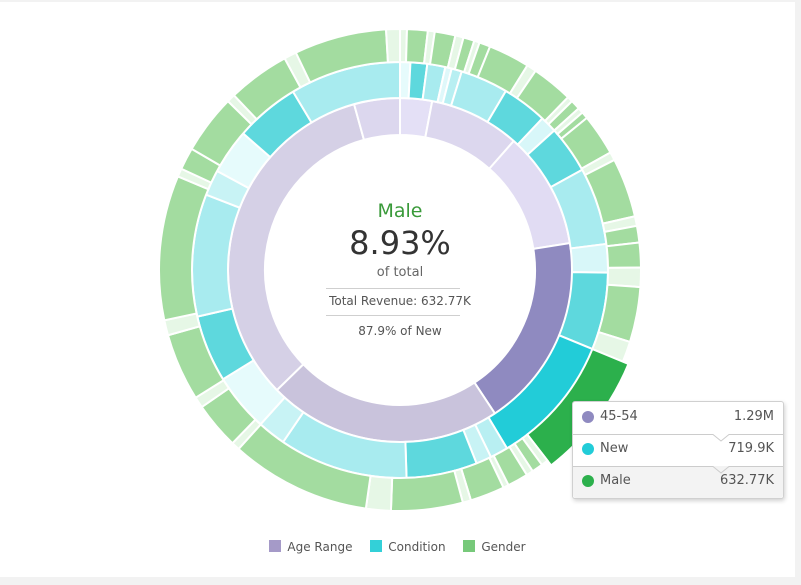  I want to click on chart-legend: Age Range Condition Gender, so click(397, 549).